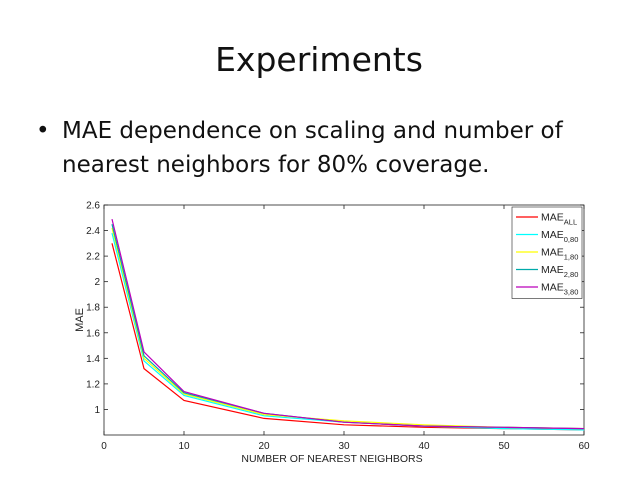 The height and width of the screenshot is (478, 638). I want to click on y-tick-label: 1, so click(97, 410).